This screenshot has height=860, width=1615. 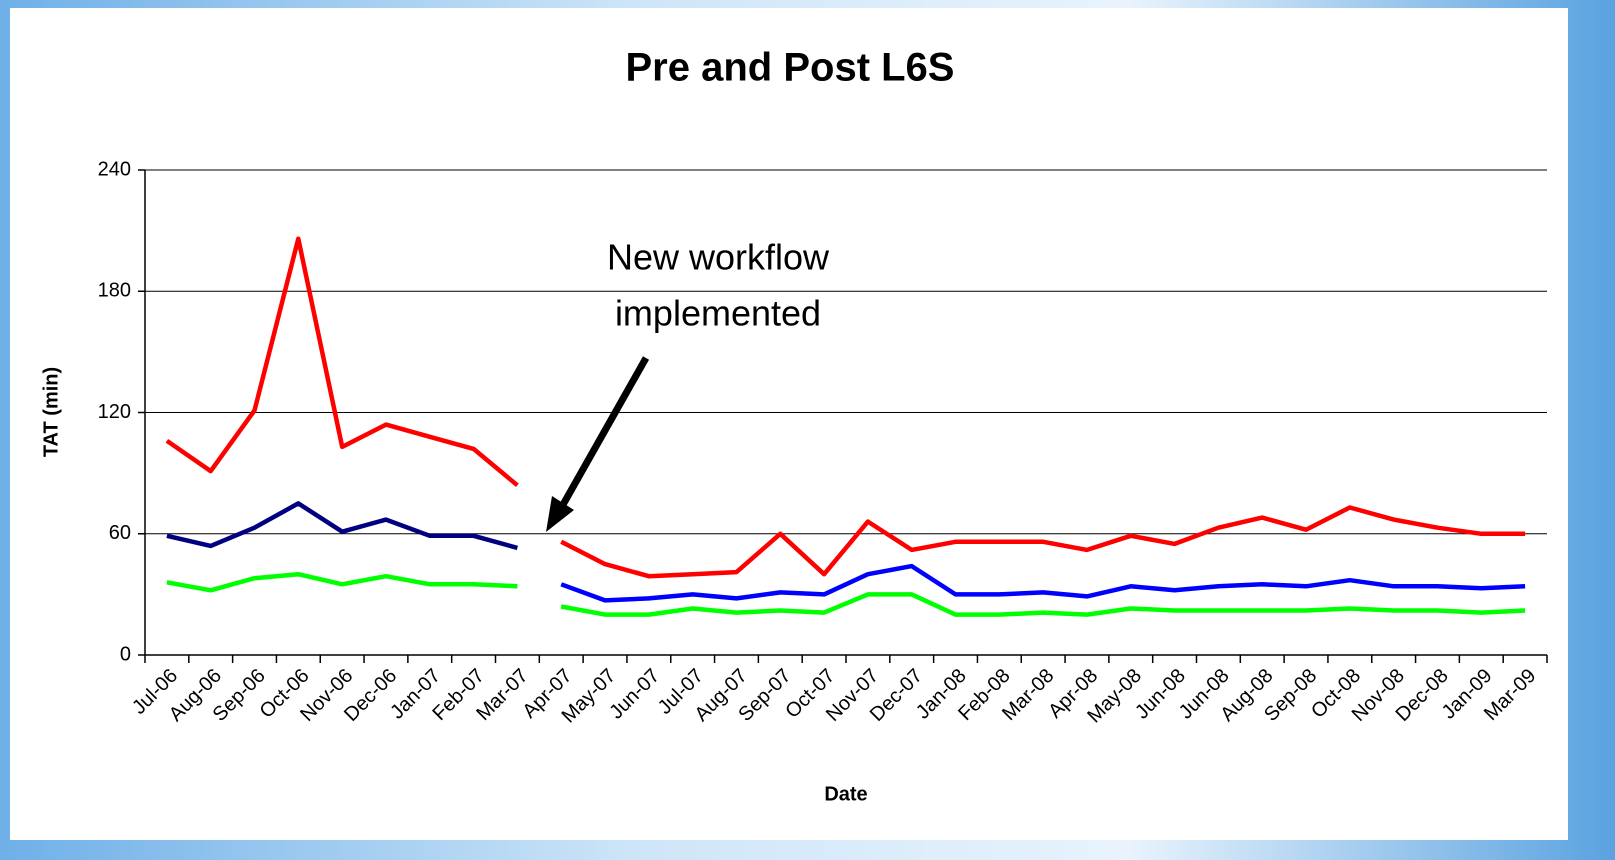 What do you see at coordinates (114, 169) in the screenshot?
I see `y-tick-label: 240` at bounding box center [114, 169].